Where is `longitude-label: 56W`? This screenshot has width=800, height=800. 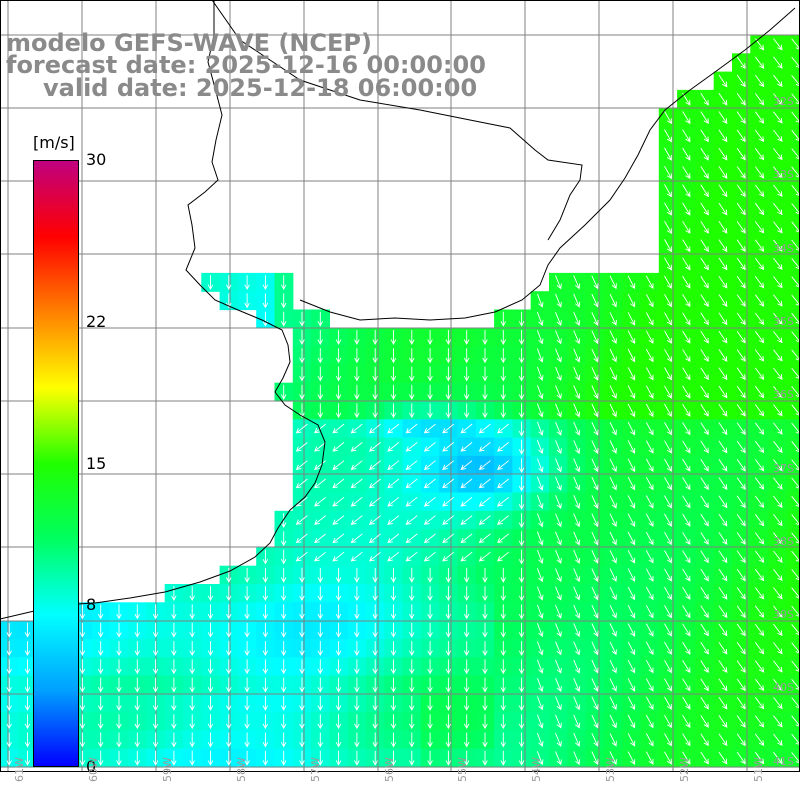 longitude-label: 56W is located at coordinates (389, 769).